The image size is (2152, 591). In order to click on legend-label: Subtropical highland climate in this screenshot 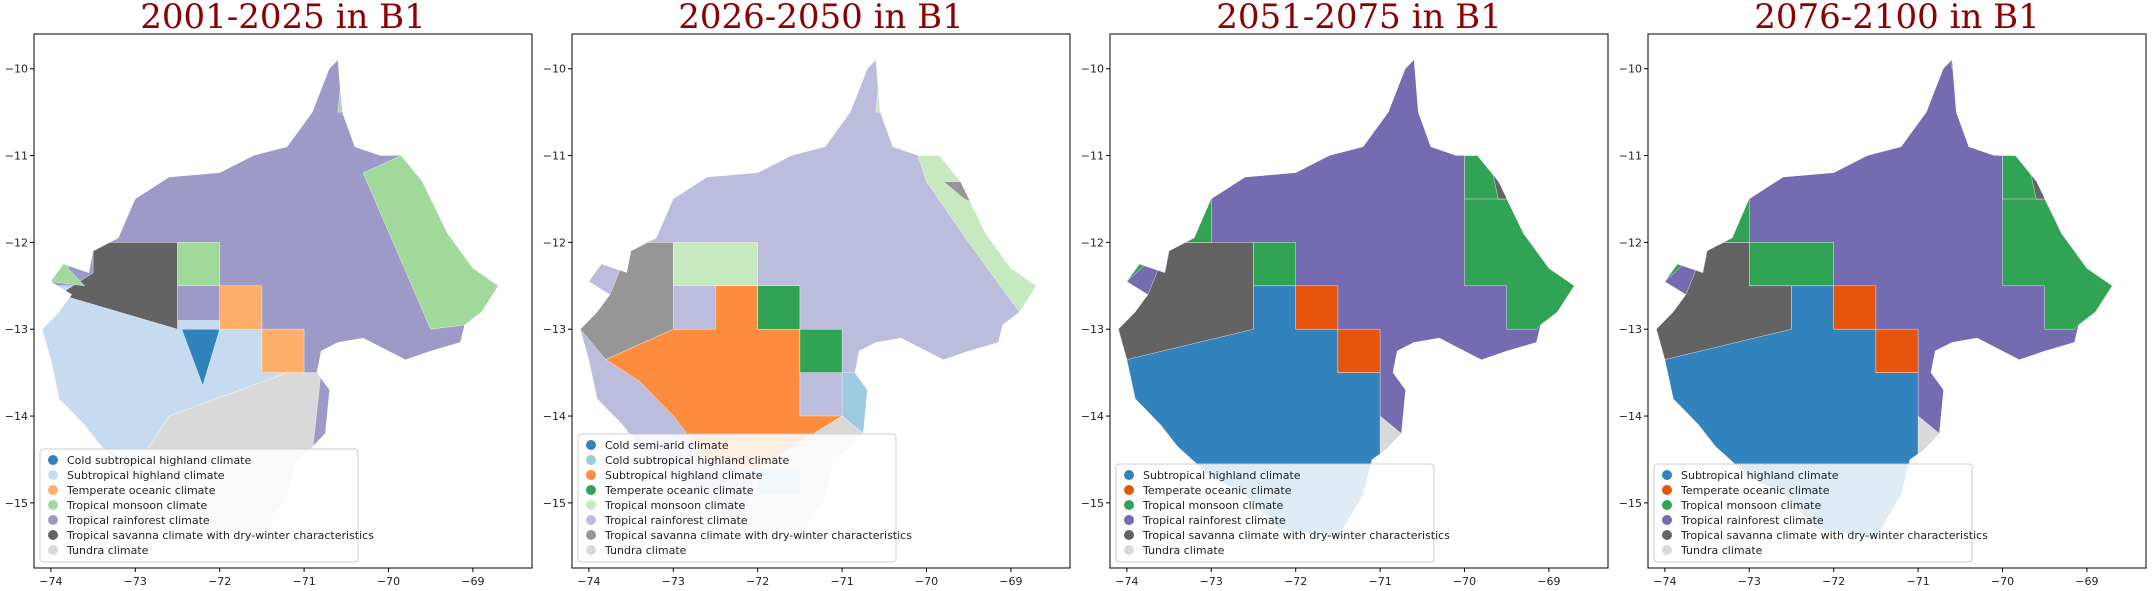, I will do `click(146, 475)`.